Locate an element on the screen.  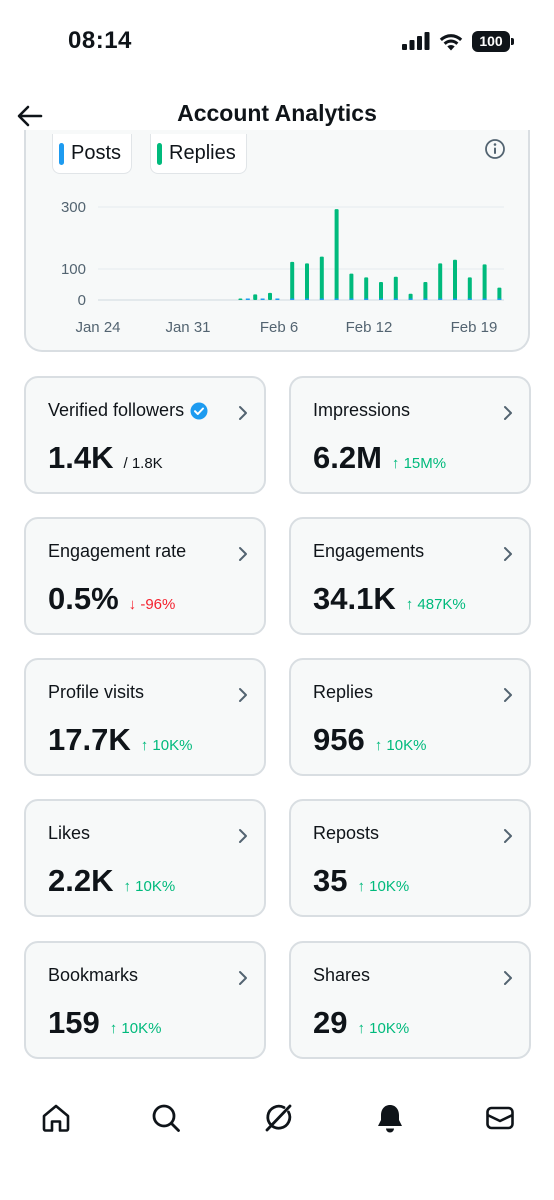
metric-label-row: Shares is located at coordinates (341, 975).